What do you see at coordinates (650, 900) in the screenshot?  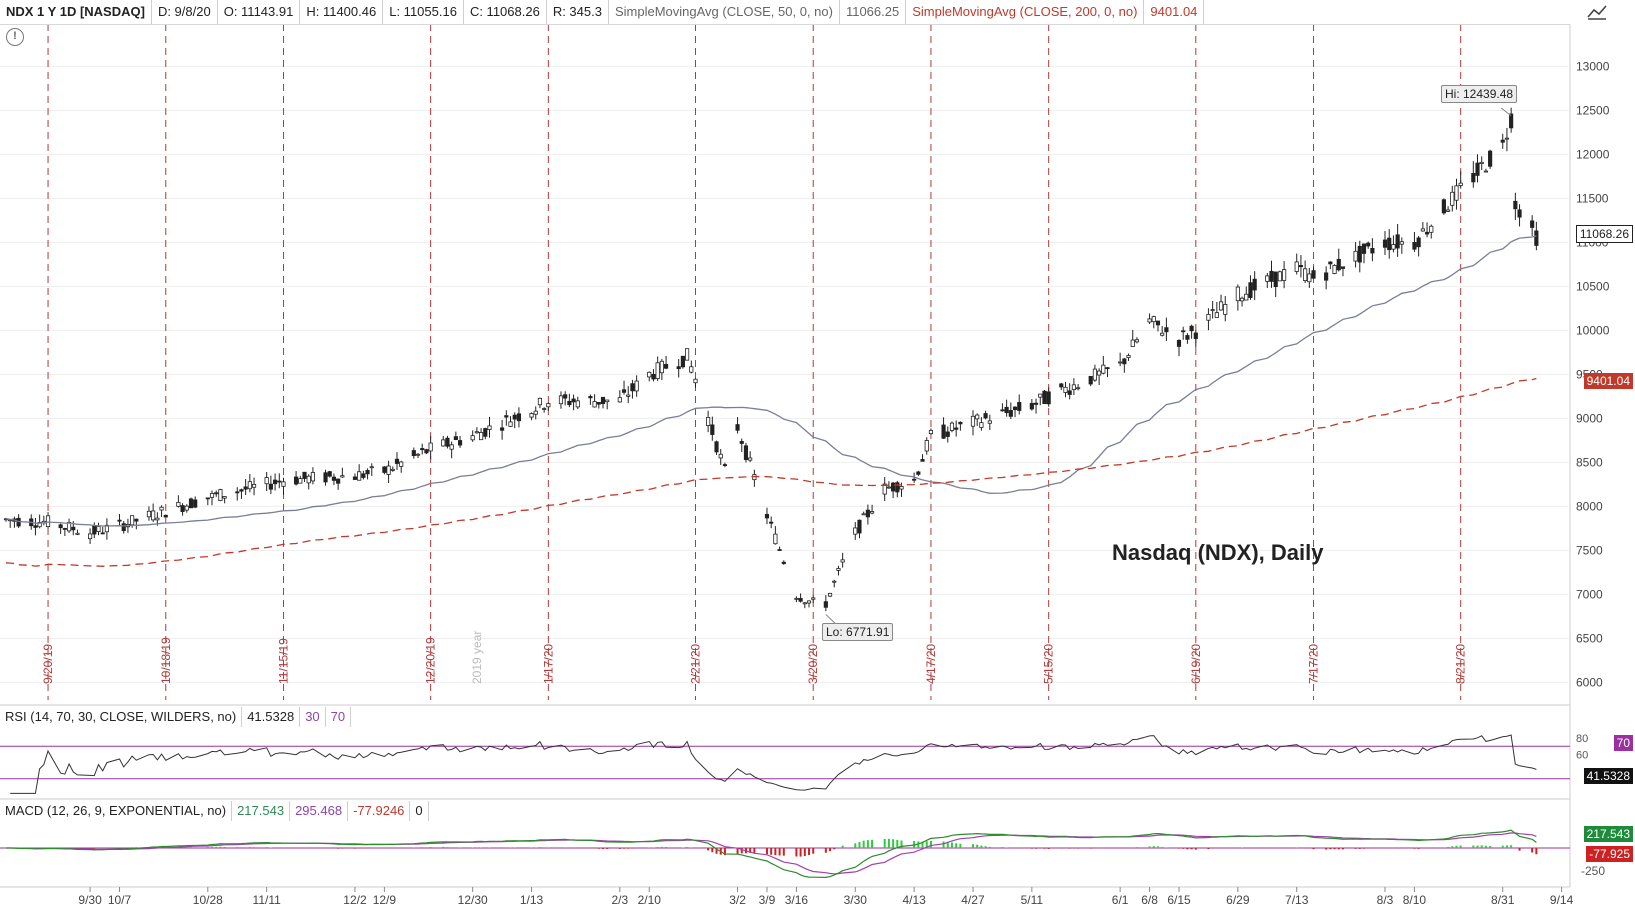 I see `x-tick-label: 2/10` at bounding box center [650, 900].